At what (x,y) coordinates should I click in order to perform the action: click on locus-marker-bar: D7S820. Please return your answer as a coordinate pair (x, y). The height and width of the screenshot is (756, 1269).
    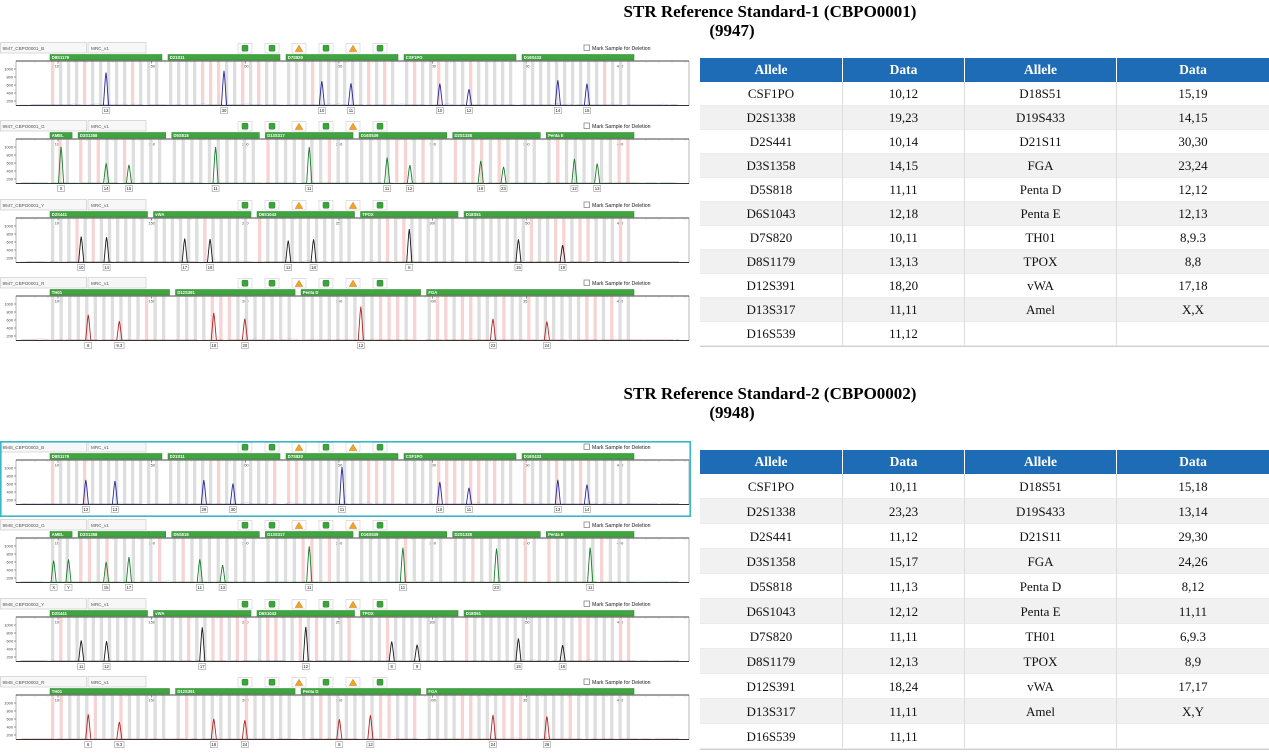
    Looking at the image, I should click on (342, 456).